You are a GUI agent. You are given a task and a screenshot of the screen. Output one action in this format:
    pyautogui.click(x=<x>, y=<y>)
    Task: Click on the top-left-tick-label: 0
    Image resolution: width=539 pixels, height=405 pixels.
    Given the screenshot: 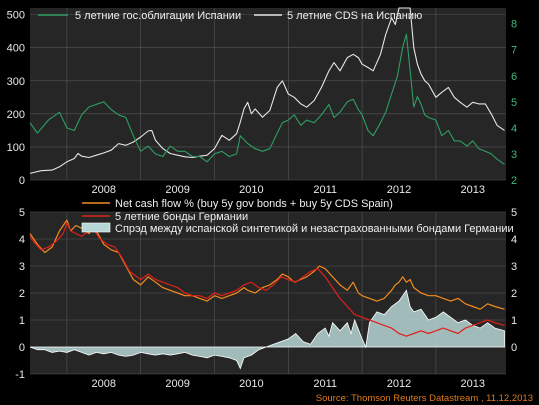 What is the action you would take?
    pyautogui.click(x=22, y=181)
    